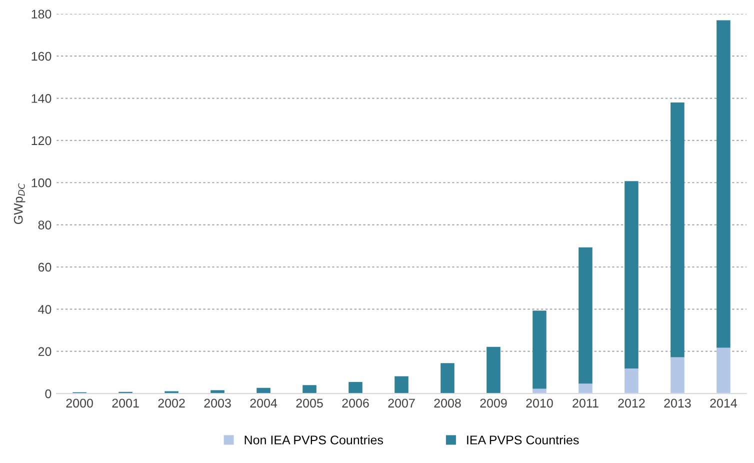  Describe the element at coordinates (42, 98) in the screenshot. I see `y-tick-label: 140` at that location.